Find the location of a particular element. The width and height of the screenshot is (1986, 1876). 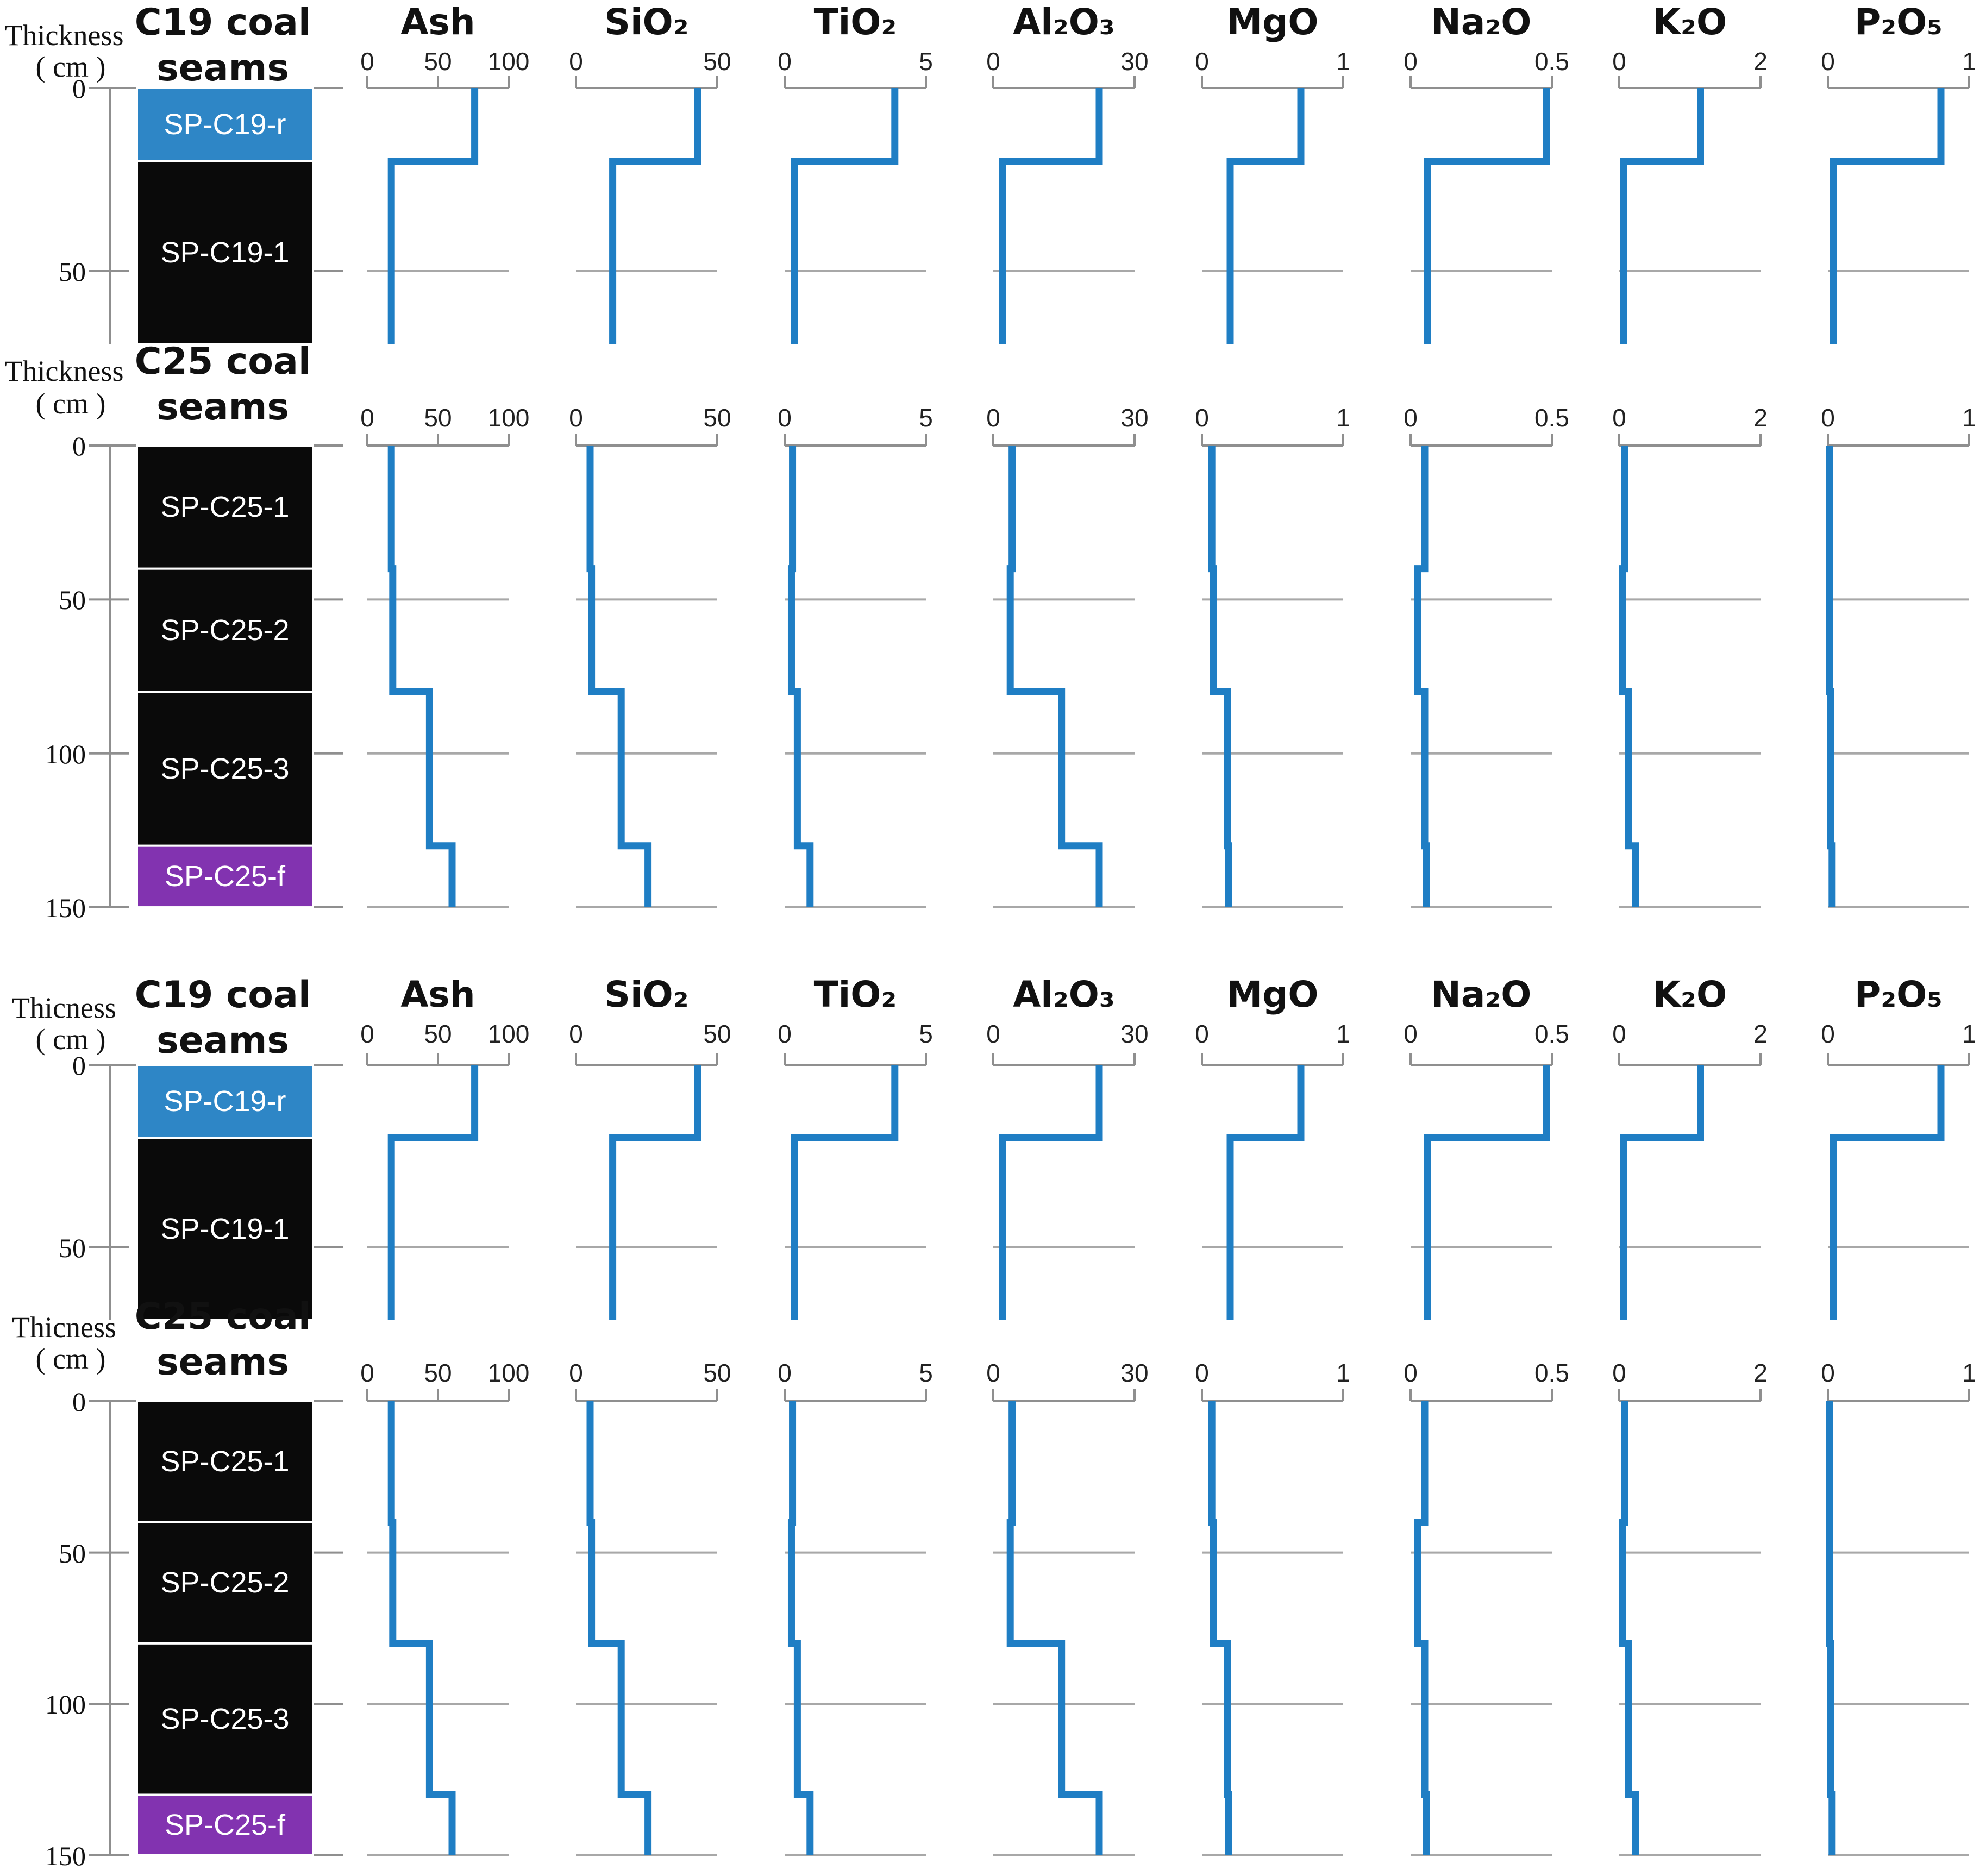

seam-label: SP-C25-2 is located at coordinates (225, 1582).